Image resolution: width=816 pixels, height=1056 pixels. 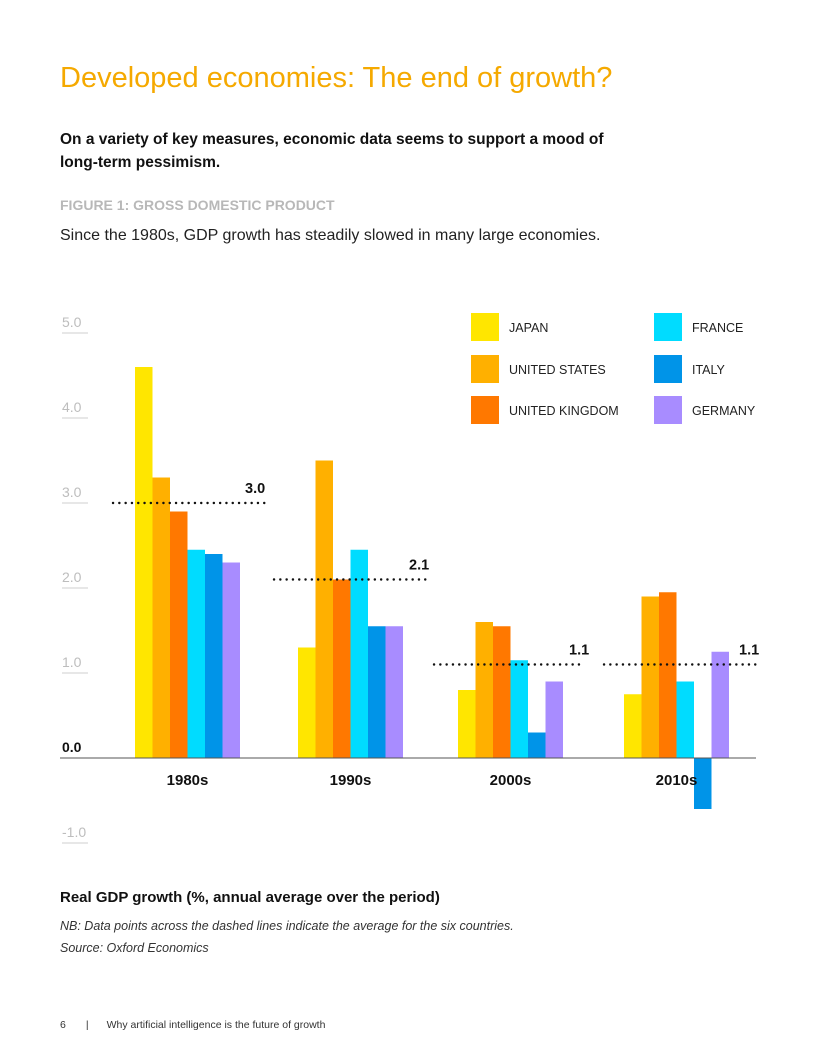 I want to click on y-tick-label: 1.0, so click(x=72, y=662).